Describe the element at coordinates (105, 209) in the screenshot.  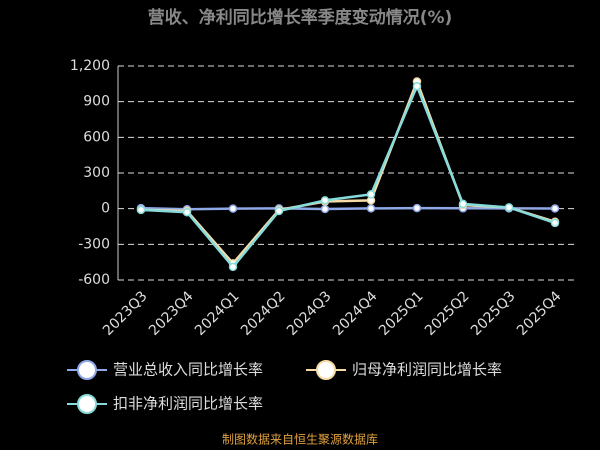
I see `y-tick-label: 0` at that location.